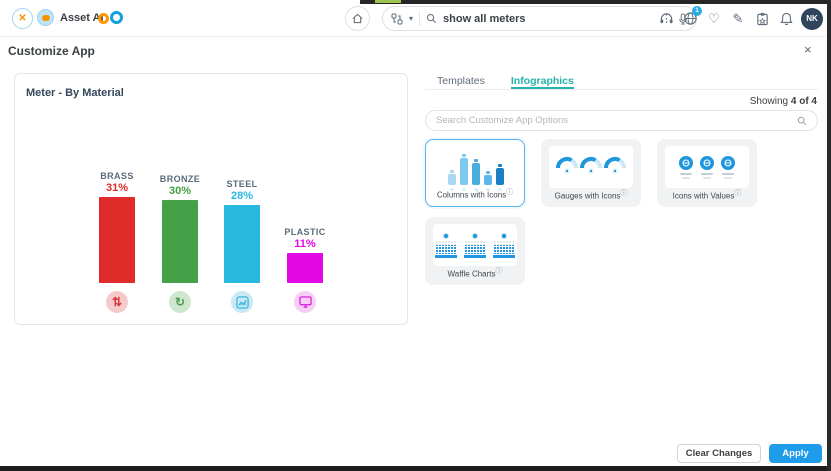 The width and height of the screenshot is (831, 471). Describe the element at coordinates (475, 245) in the screenshot. I see `waffle-thumbnail-icon` at that location.